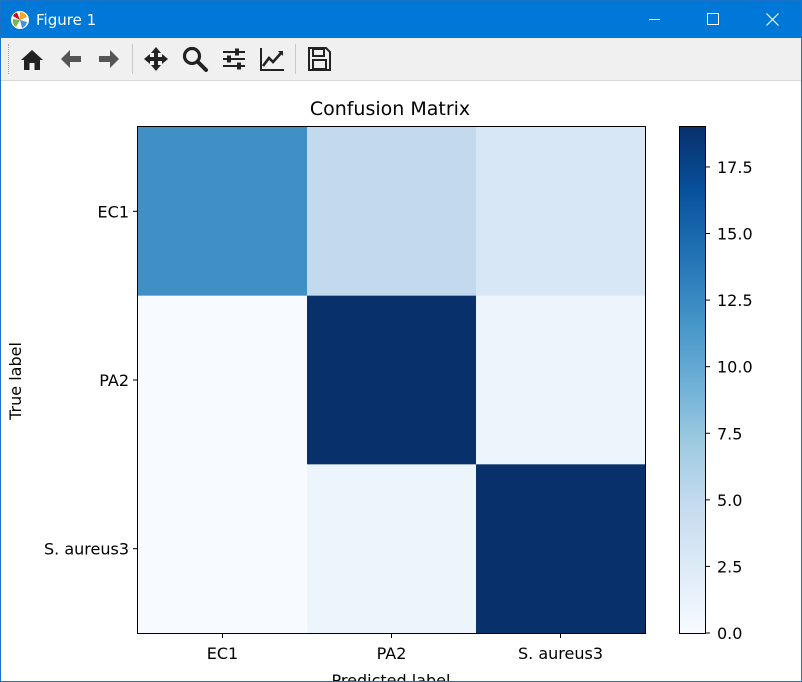 The image size is (802, 682). Describe the element at coordinates (391, 676) in the screenshot. I see `x-axis-label: Predicted label` at that location.